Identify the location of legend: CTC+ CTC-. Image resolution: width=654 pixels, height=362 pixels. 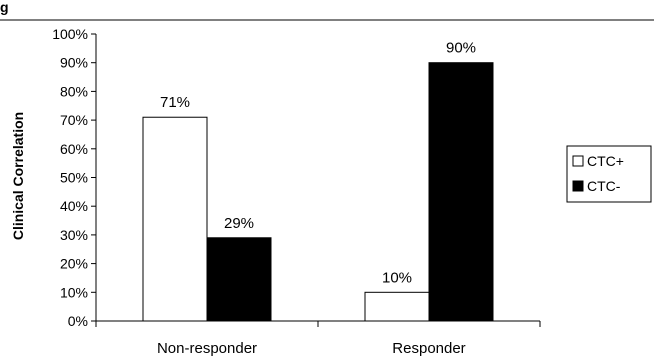
(609, 174).